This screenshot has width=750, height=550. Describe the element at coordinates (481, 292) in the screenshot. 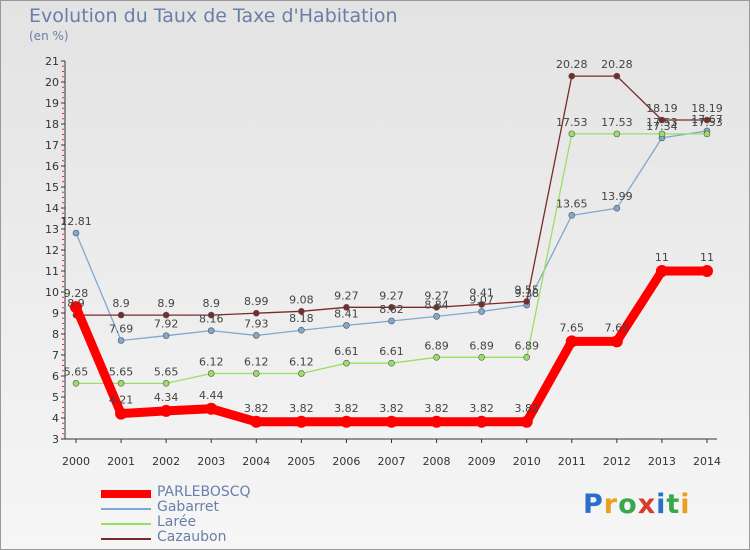

I see `data-label: 9.41` at that location.